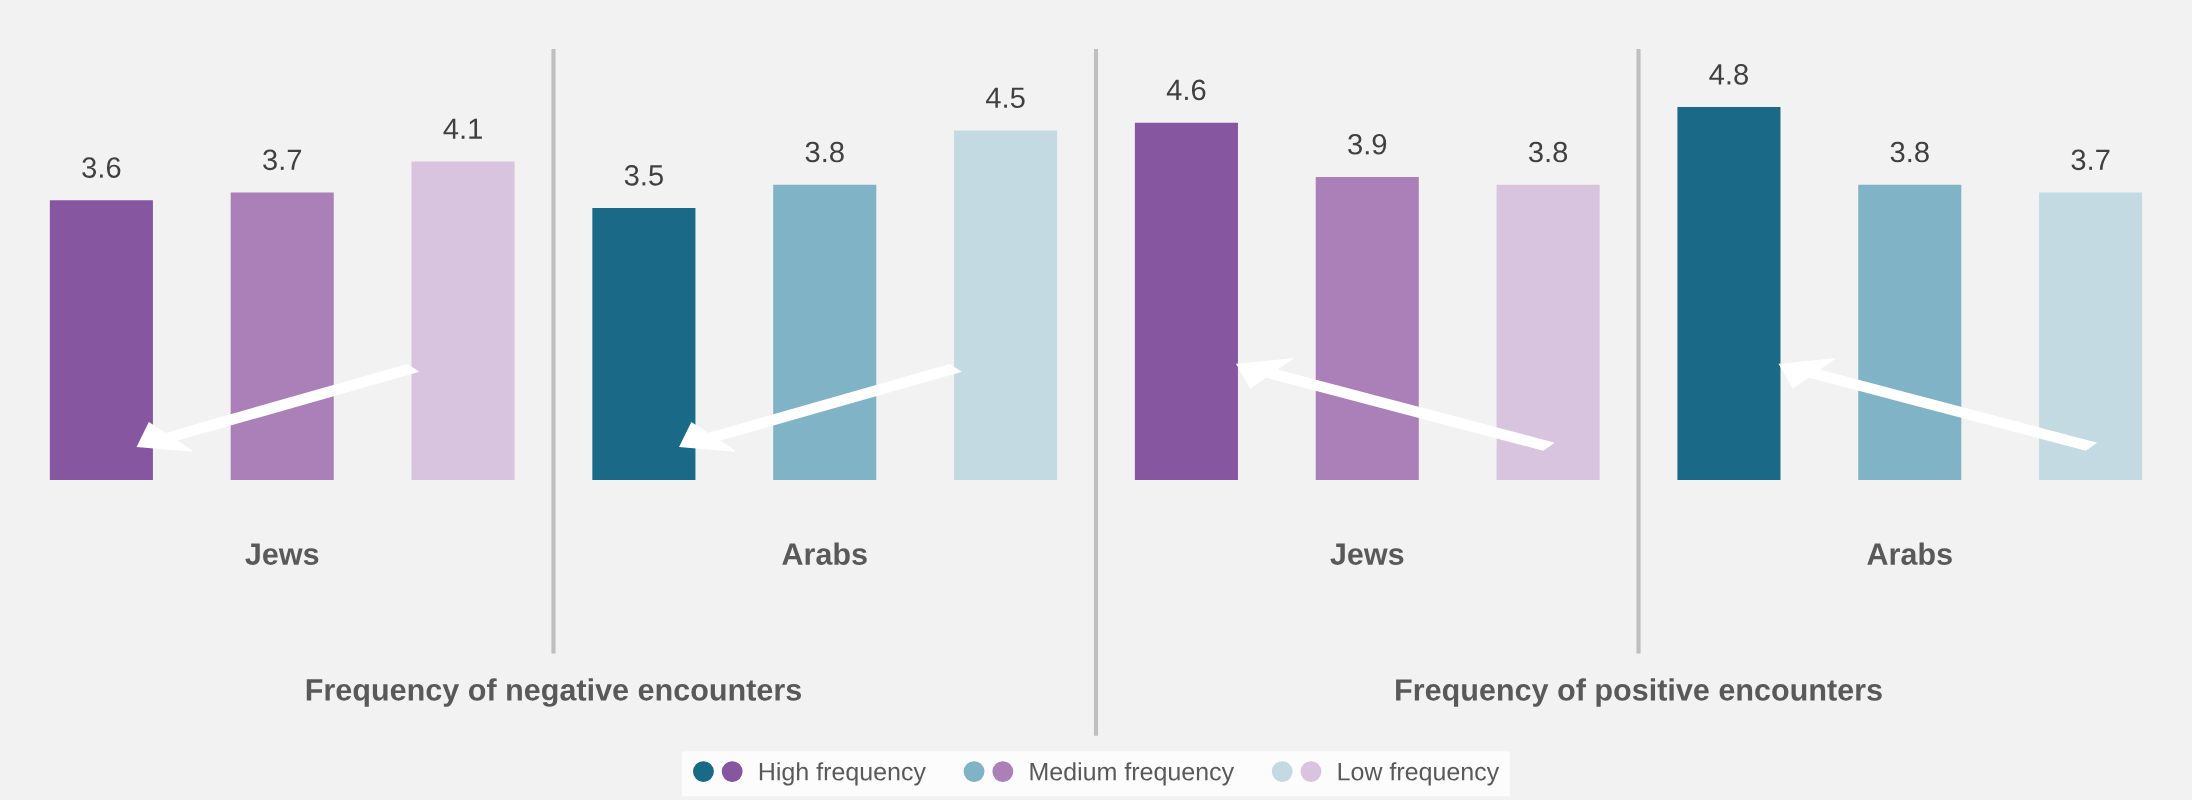 The width and height of the screenshot is (2192, 800). What do you see at coordinates (1132, 774) in the screenshot?
I see `legend-label: Medium frequency` at bounding box center [1132, 774].